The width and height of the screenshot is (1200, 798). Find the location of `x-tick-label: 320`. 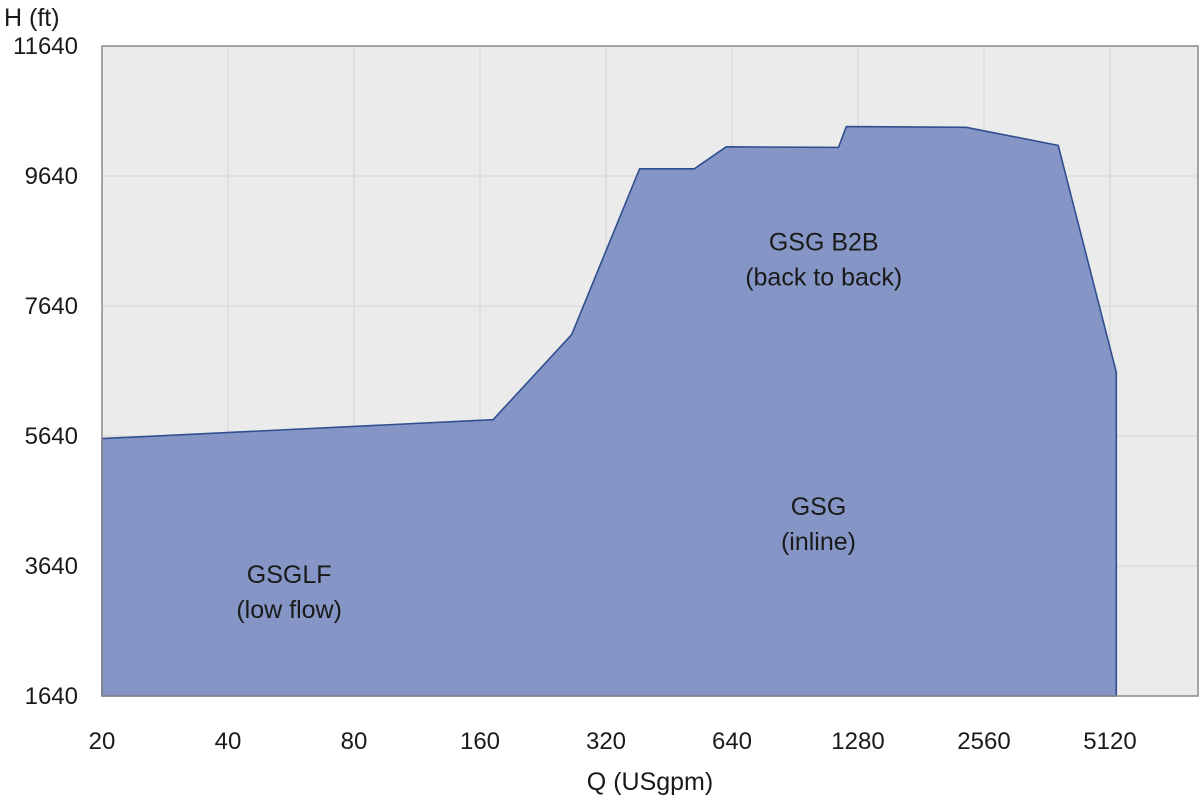

x-tick-label: 320 is located at coordinates (606, 741).